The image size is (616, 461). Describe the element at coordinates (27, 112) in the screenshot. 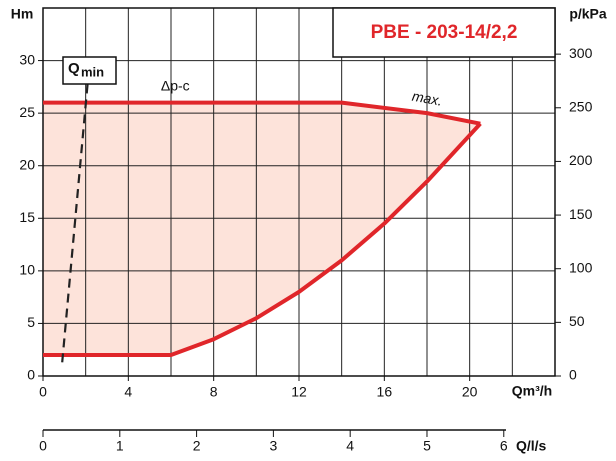

I see `y-tick-label: 25` at that location.